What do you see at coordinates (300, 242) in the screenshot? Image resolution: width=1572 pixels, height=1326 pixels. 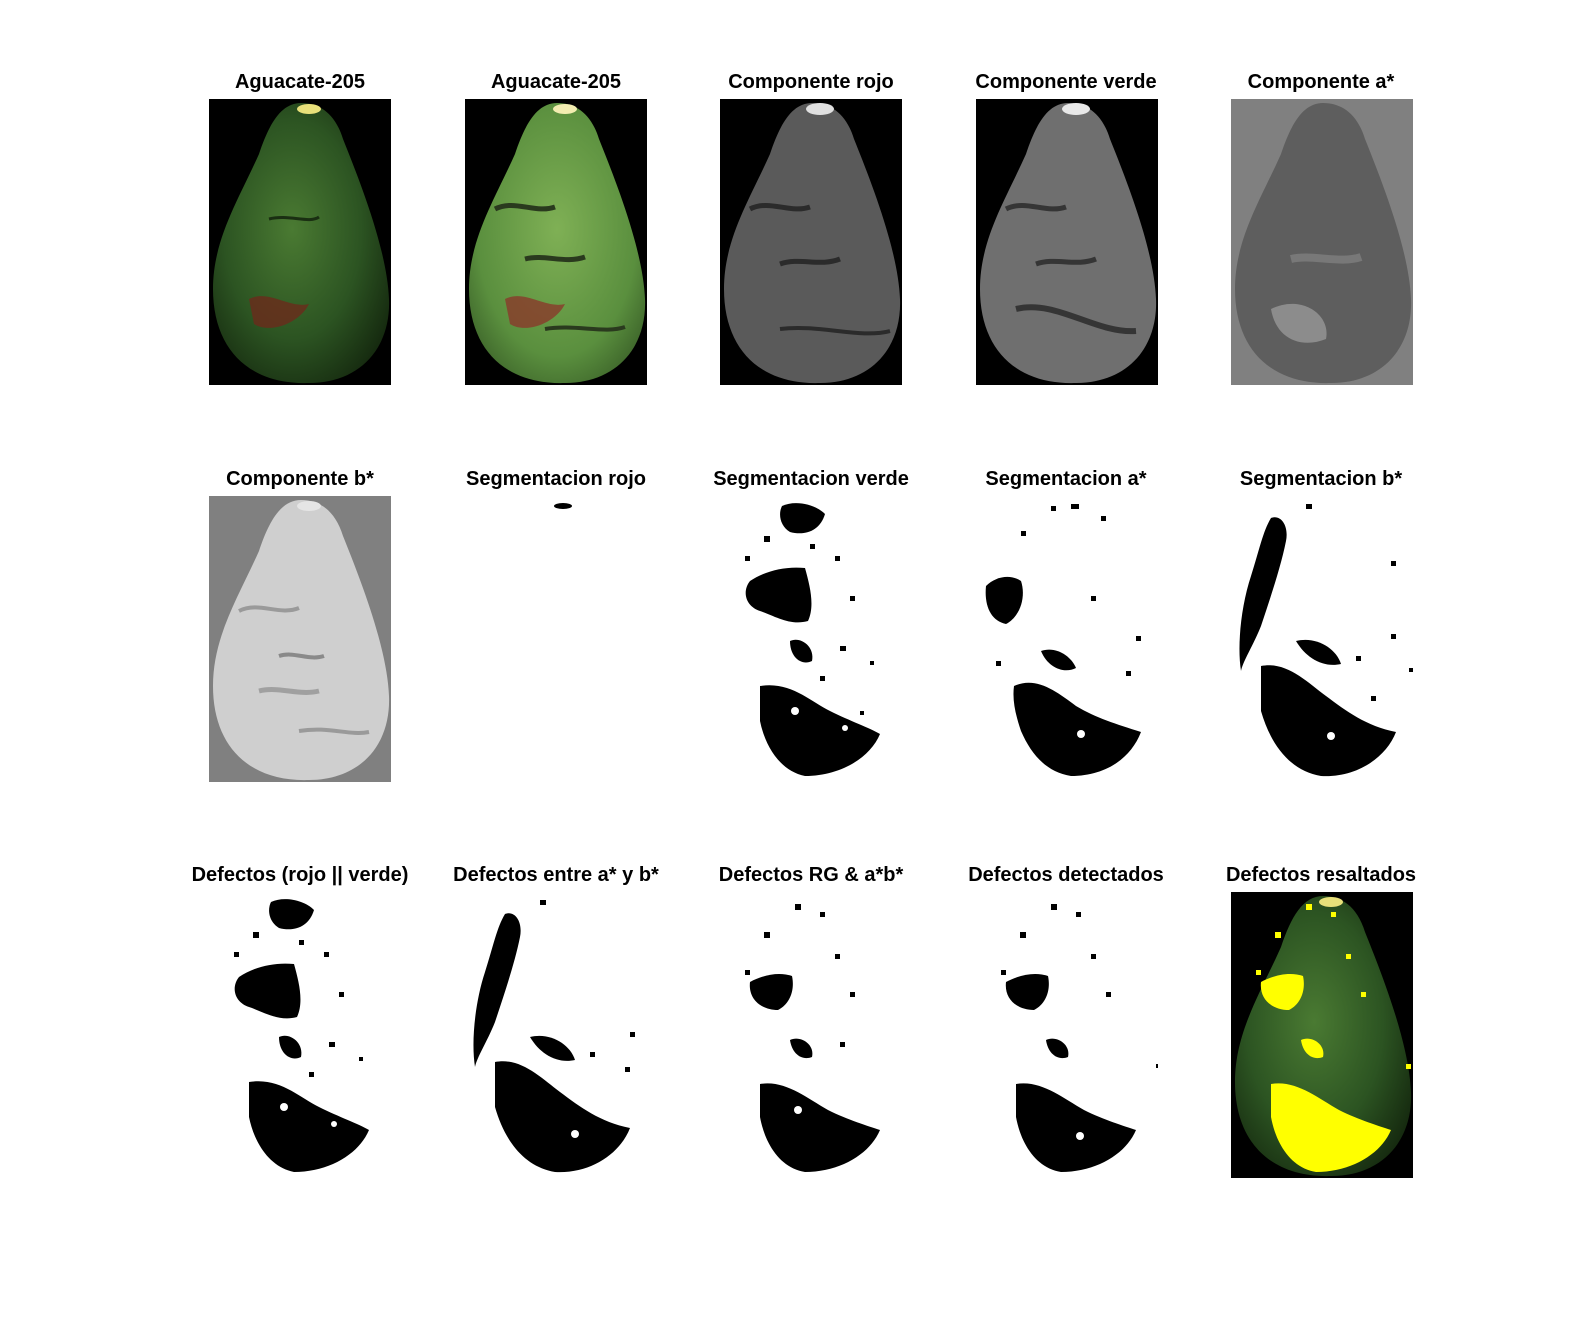 I see `avocado-original-image` at bounding box center [300, 242].